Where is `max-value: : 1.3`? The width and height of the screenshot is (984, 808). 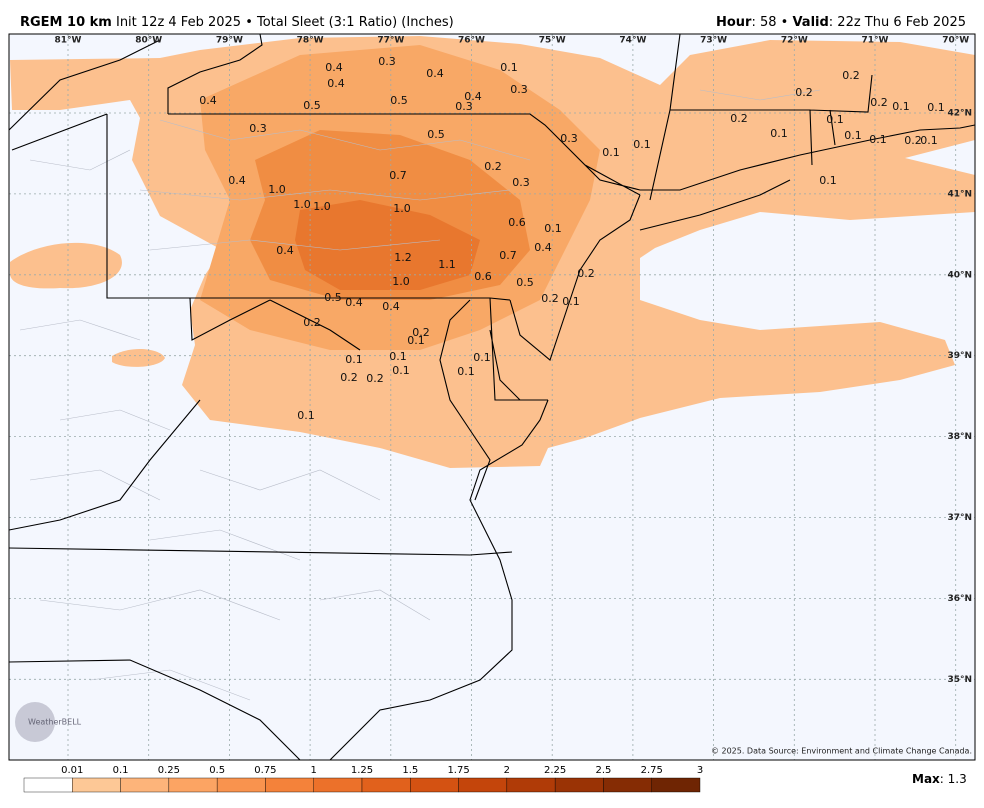 max-value: : 1.3 is located at coordinates (953, 779).